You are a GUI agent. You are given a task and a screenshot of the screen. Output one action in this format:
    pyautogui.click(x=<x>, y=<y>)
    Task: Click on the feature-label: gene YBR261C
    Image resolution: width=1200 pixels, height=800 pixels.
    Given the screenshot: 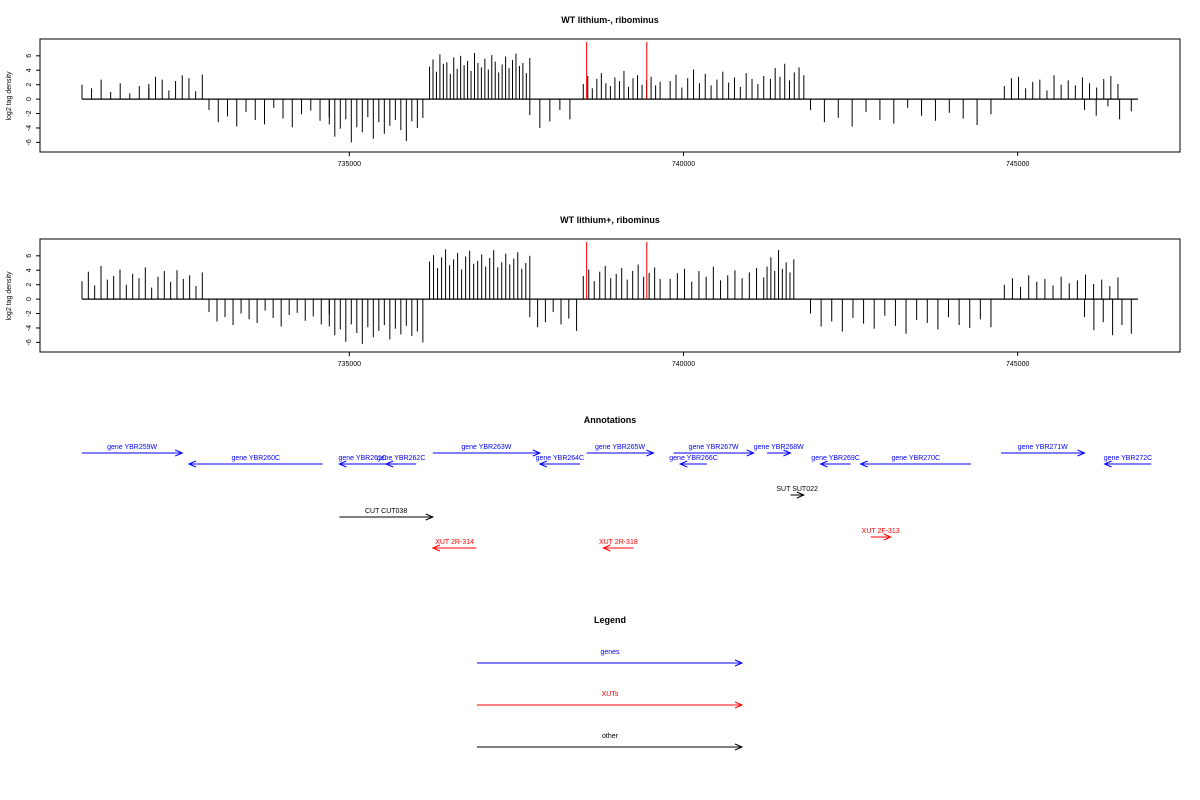 What is the action you would take?
    pyautogui.click(x=362, y=458)
    